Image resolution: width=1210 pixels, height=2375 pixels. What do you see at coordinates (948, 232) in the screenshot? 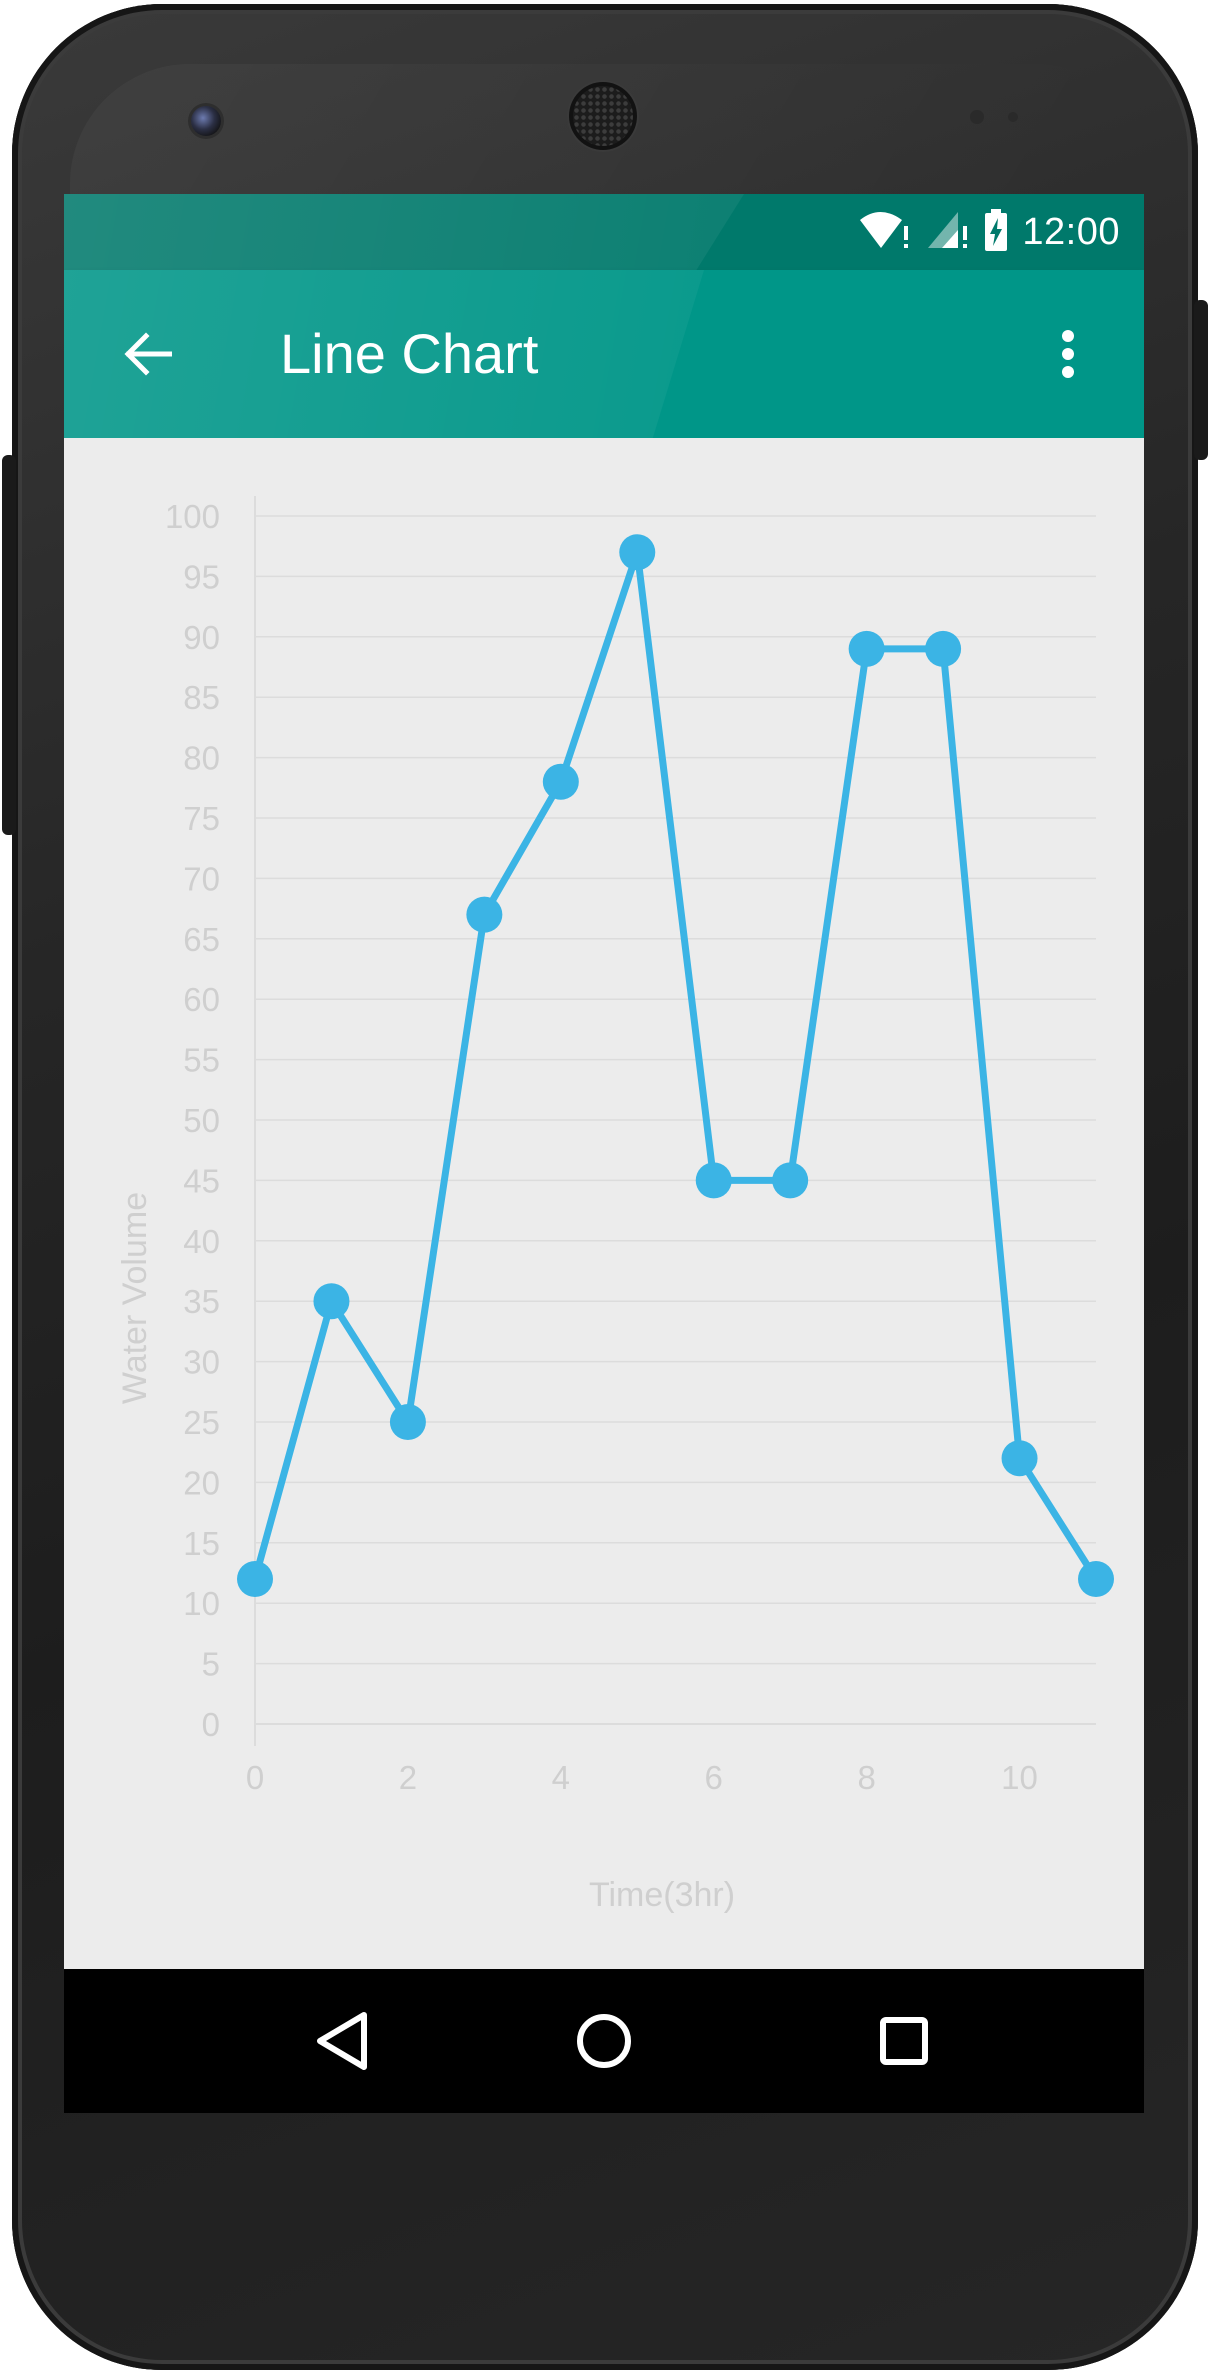
I see `signal-alert-icon` at bounding box center [948, 232].